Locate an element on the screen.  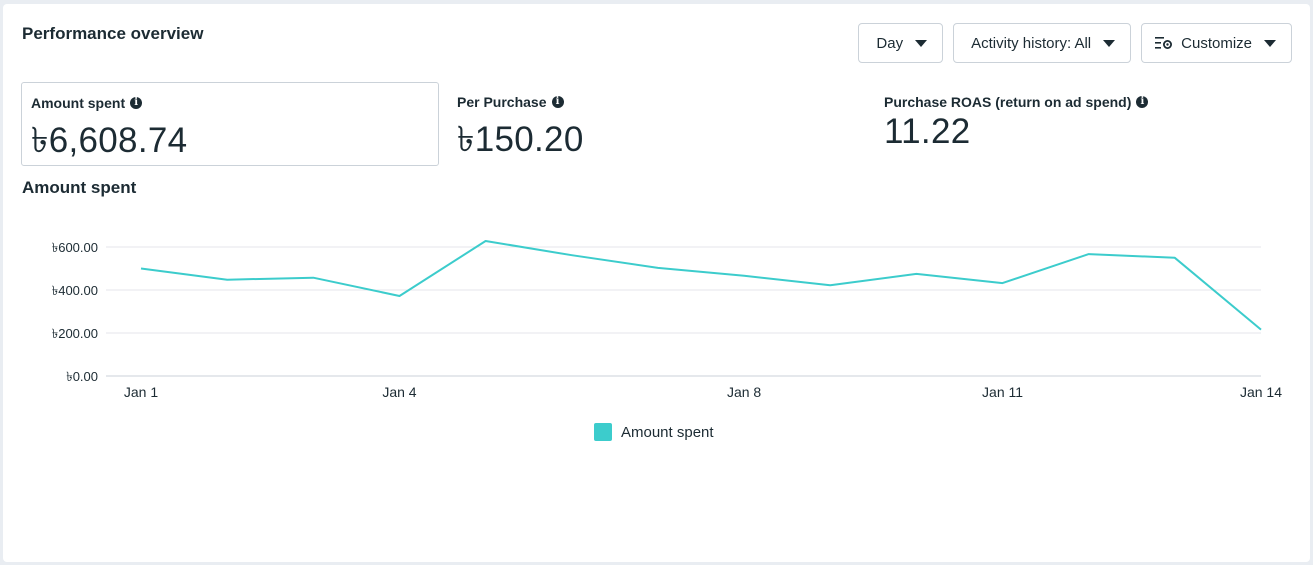
day-dropdown: Day is located at coordinates (901, 43).